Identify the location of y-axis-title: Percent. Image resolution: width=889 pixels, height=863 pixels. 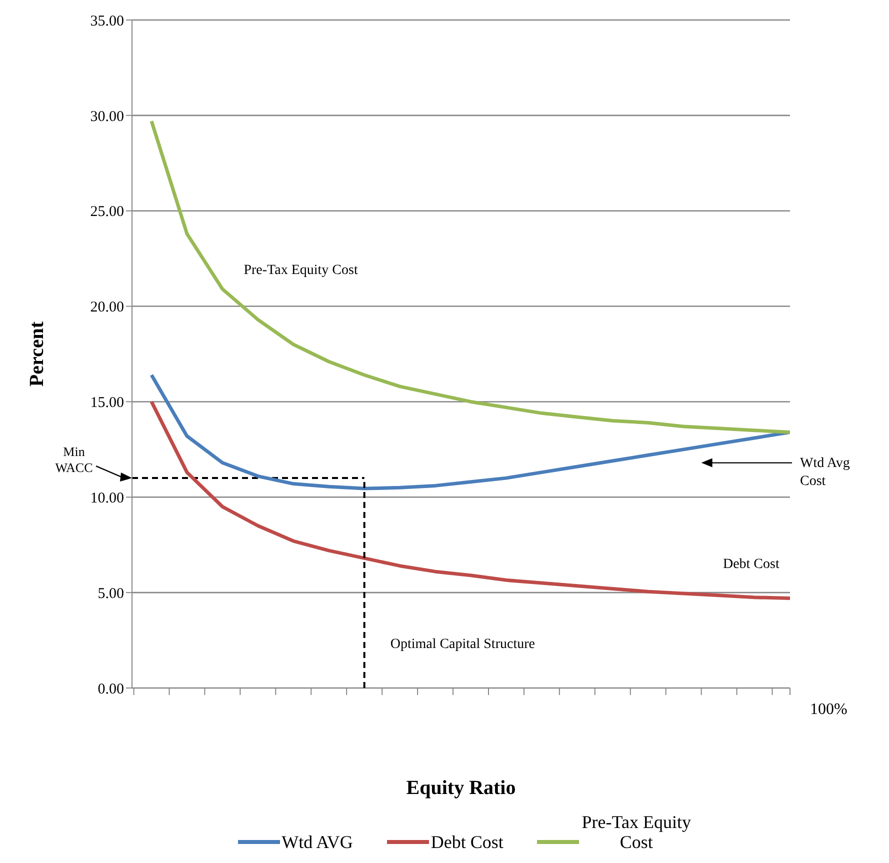
(37, 354).